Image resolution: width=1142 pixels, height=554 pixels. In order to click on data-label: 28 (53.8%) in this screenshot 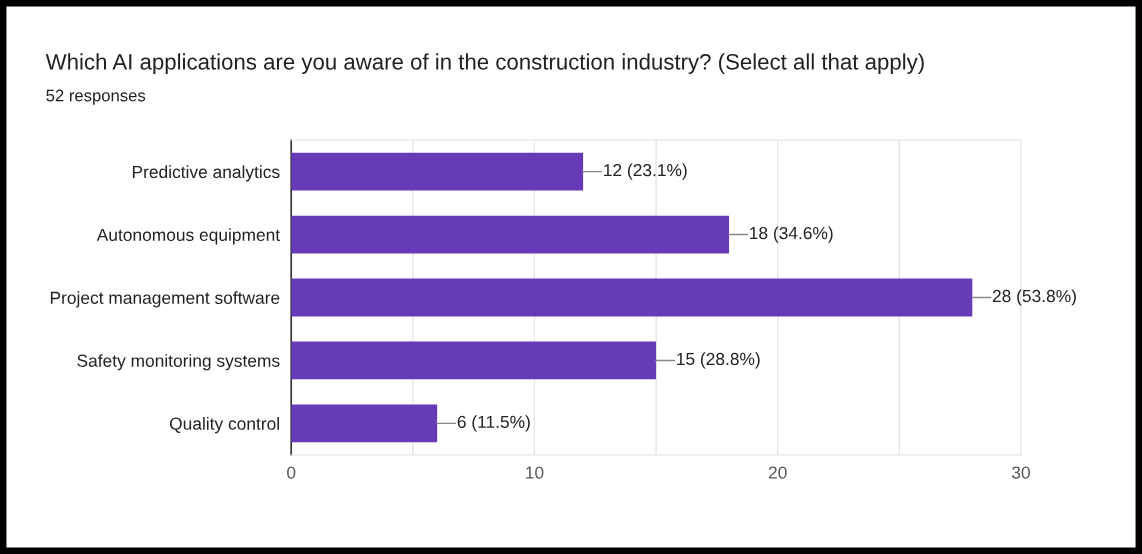, I will do `click(1034, 297)`.